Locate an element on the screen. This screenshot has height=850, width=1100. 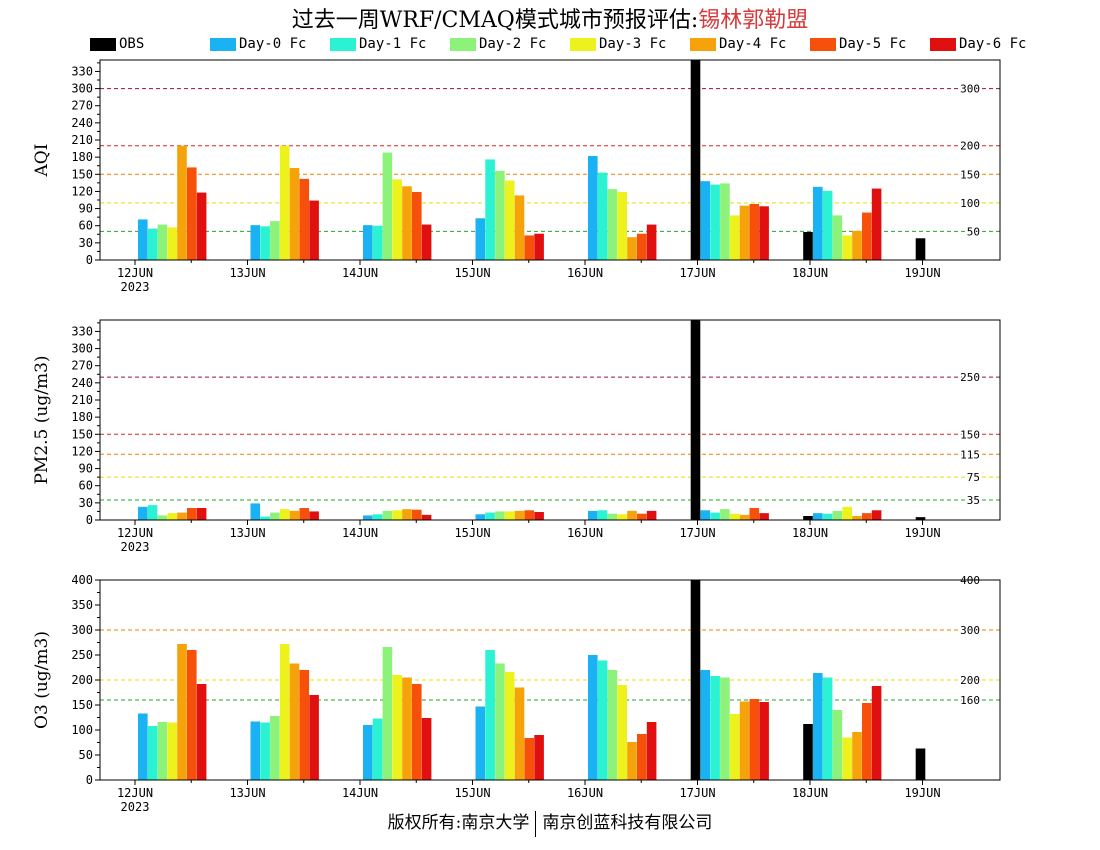
y-tick-label: 0 is located at coordinates (89, 260).